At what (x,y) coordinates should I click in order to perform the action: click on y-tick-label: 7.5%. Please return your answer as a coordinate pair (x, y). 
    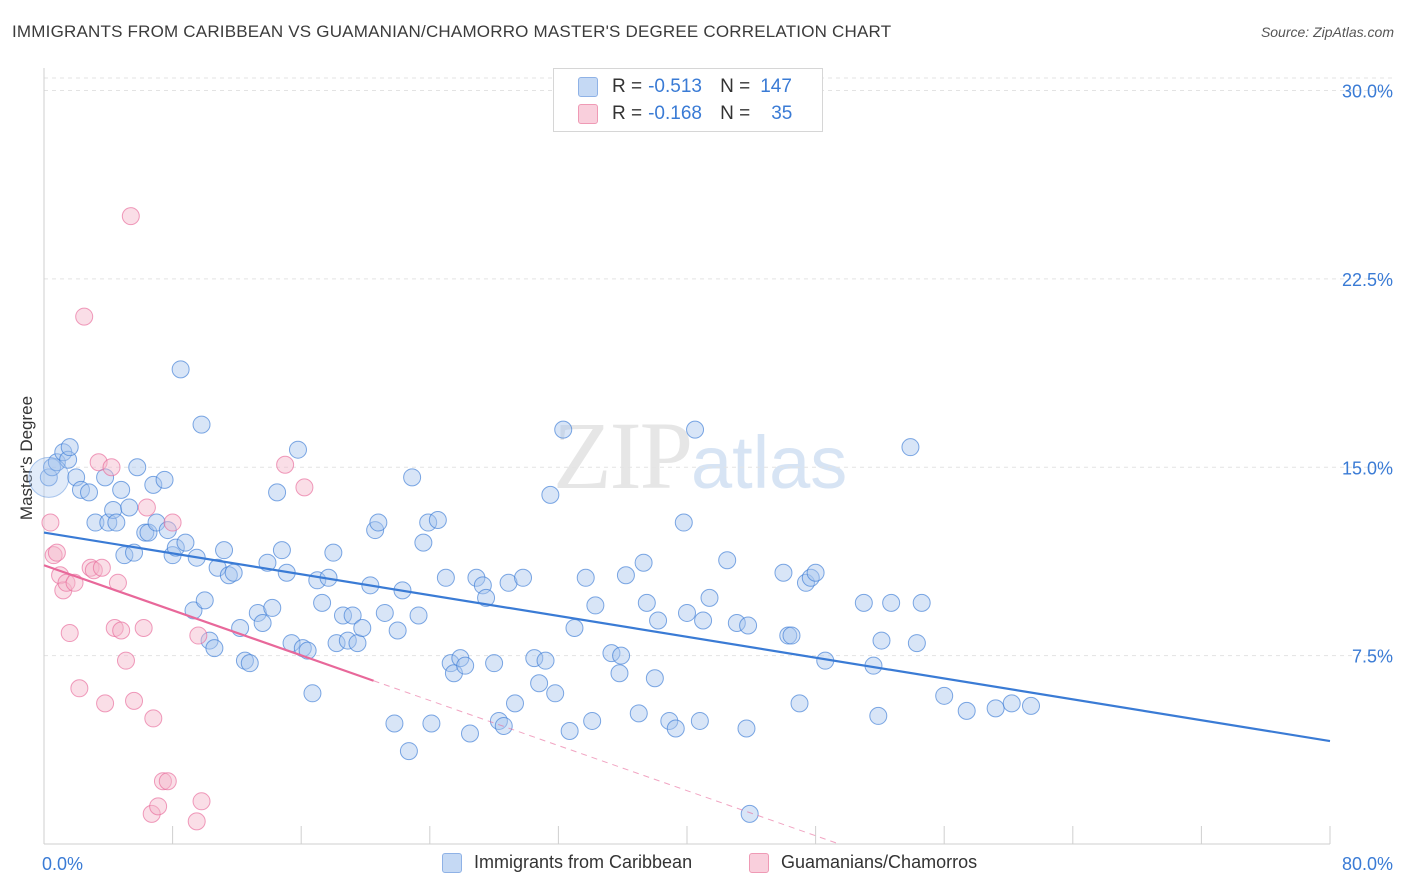
    Looking at the image, I should click on (1372, 657).